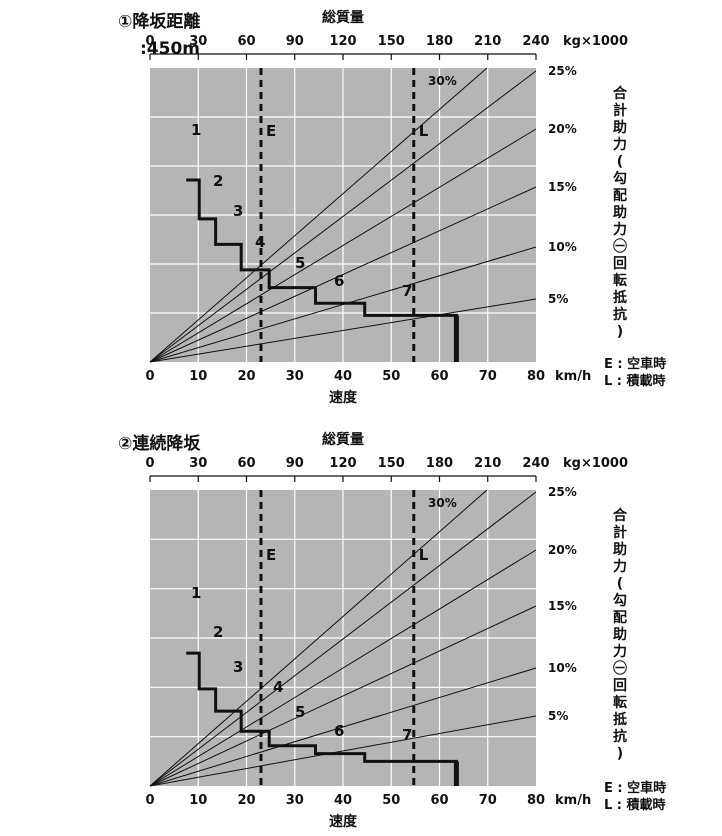  Describe the element at coordinates (407, 291) in the screenshot. I see `gear-label-7: 7` at that location.